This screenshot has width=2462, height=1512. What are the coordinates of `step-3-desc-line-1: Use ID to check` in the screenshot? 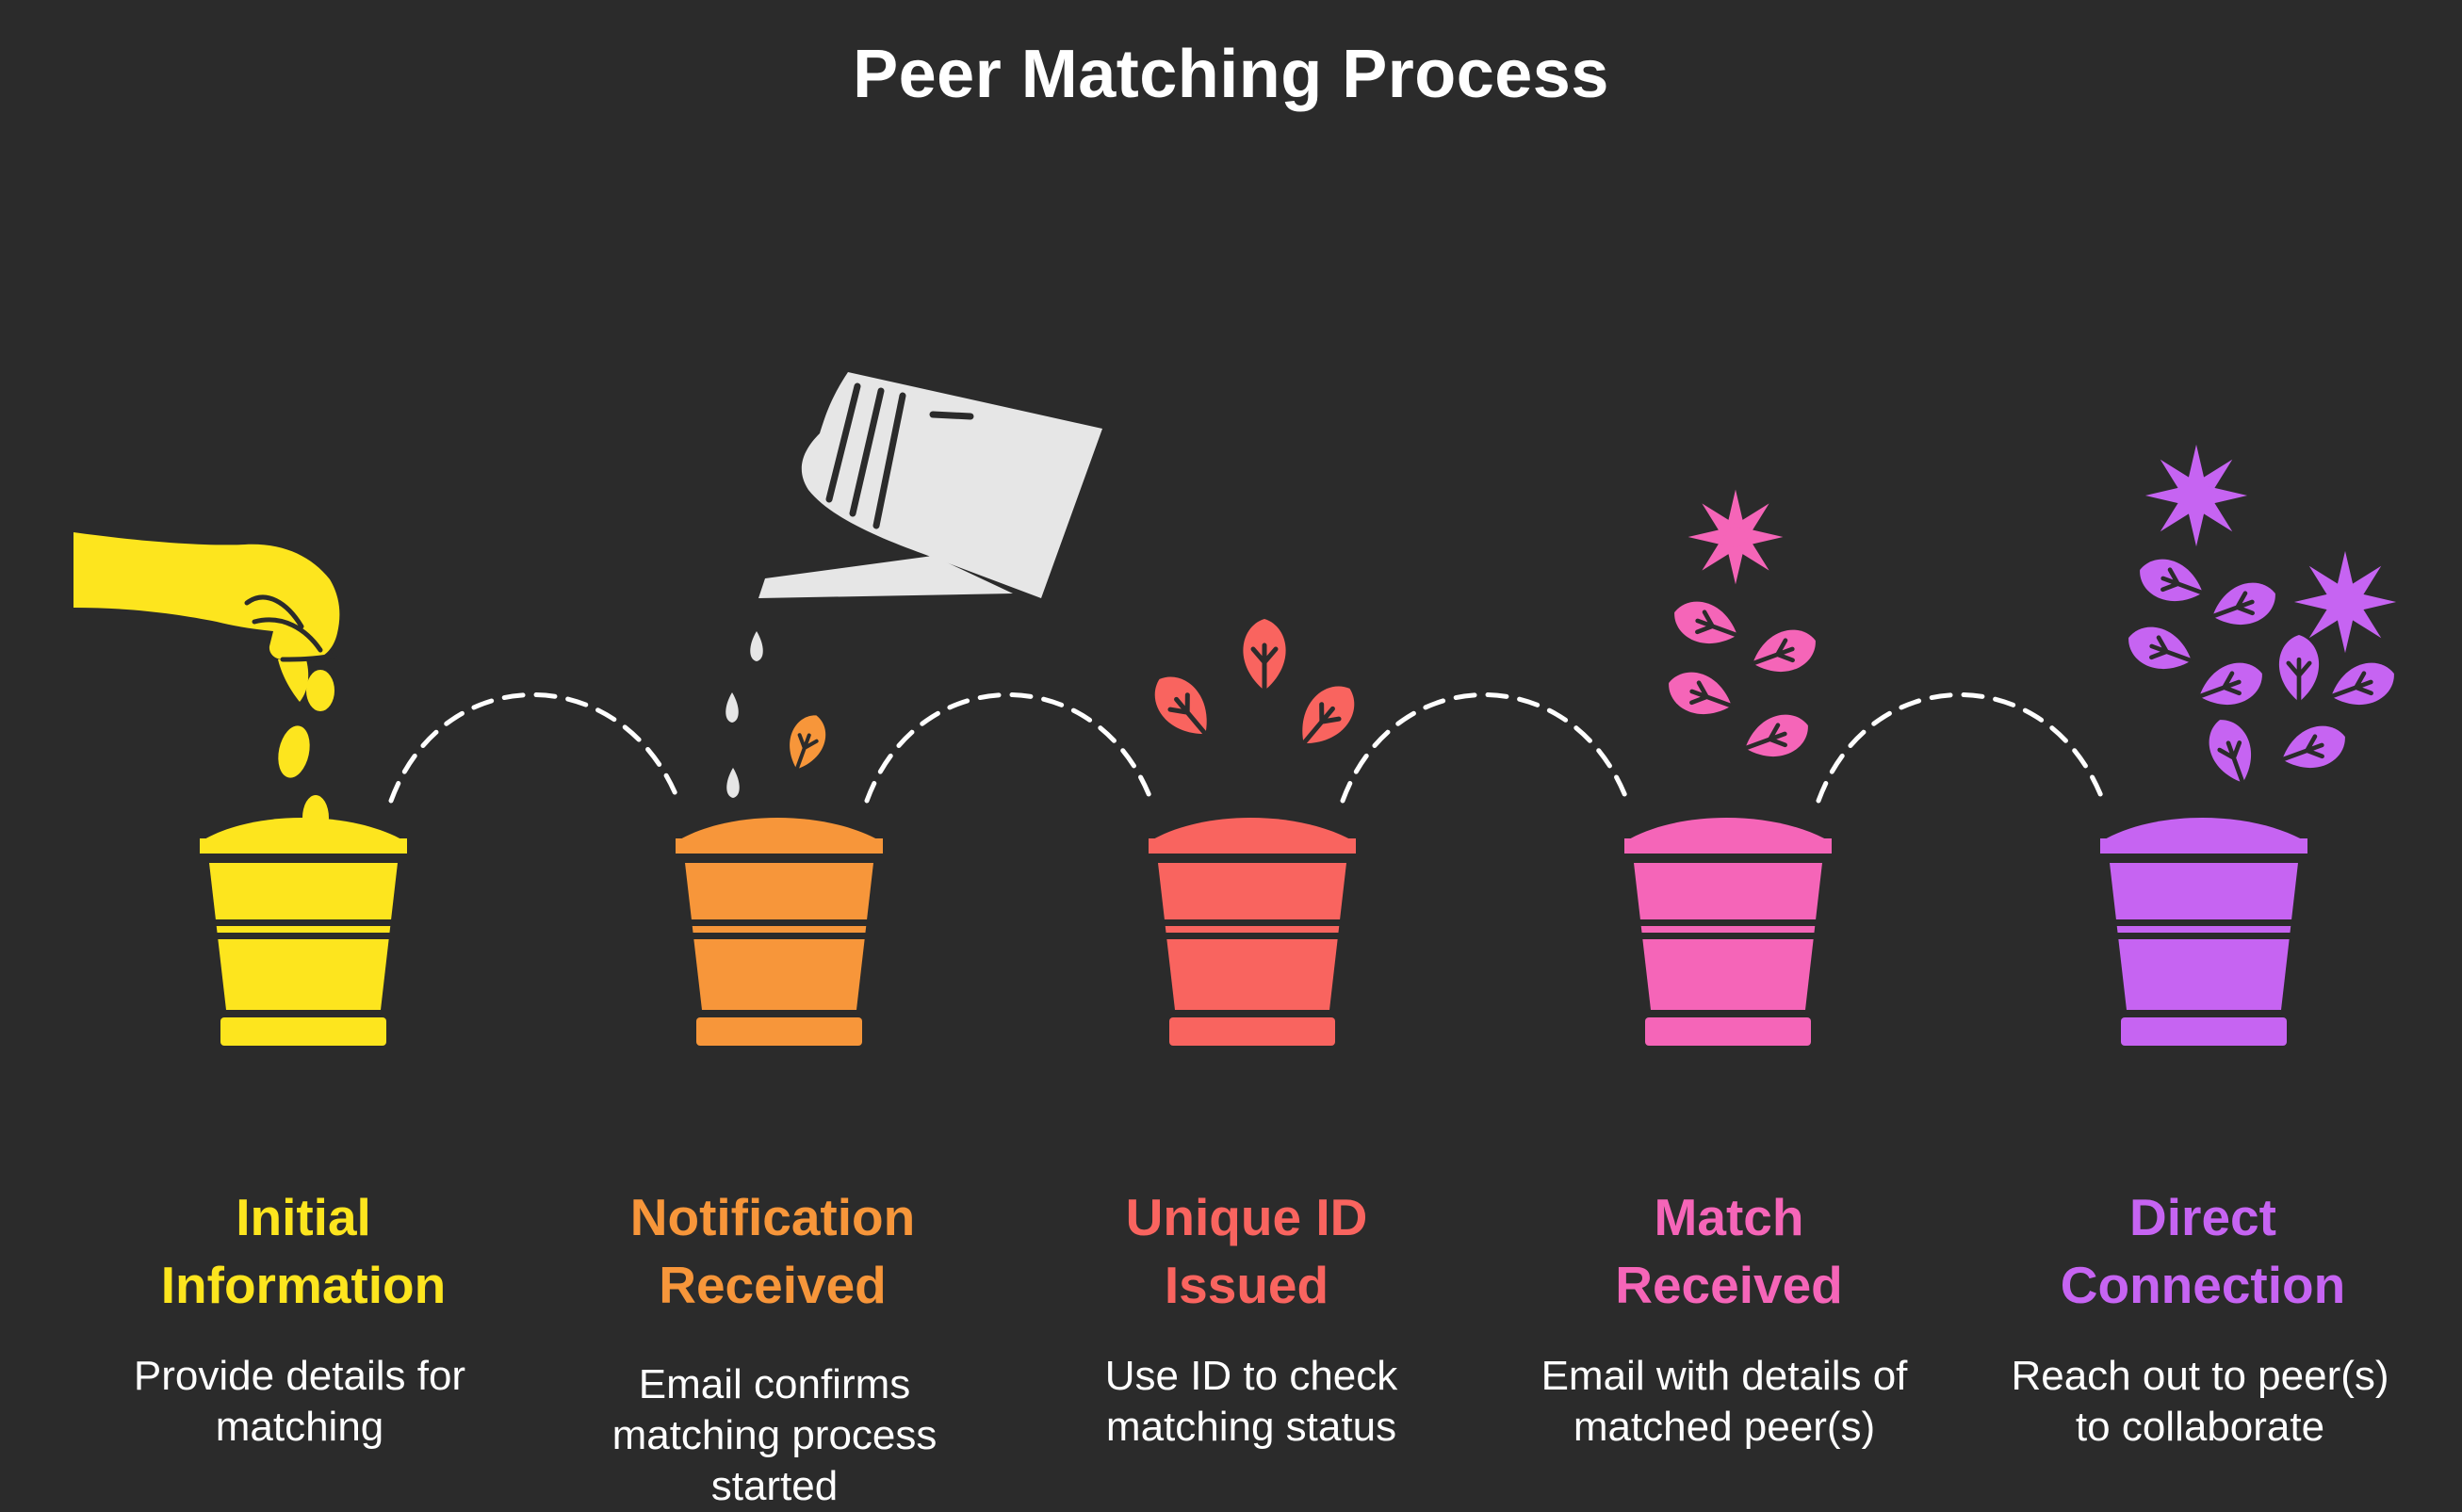 It's located at (1251, 1376).